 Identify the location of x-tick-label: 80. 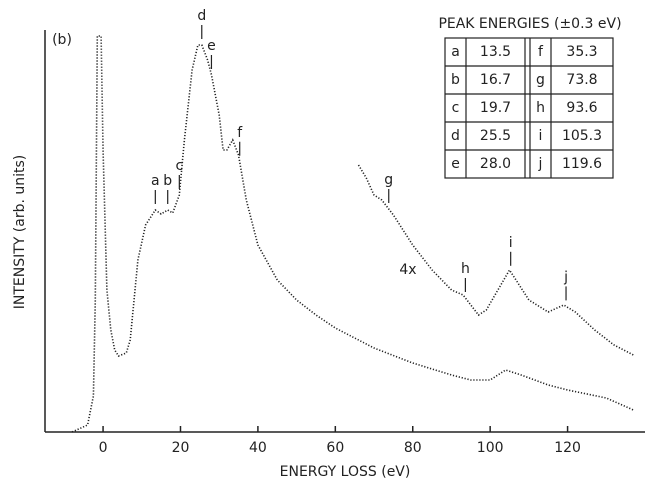
(413, 448).